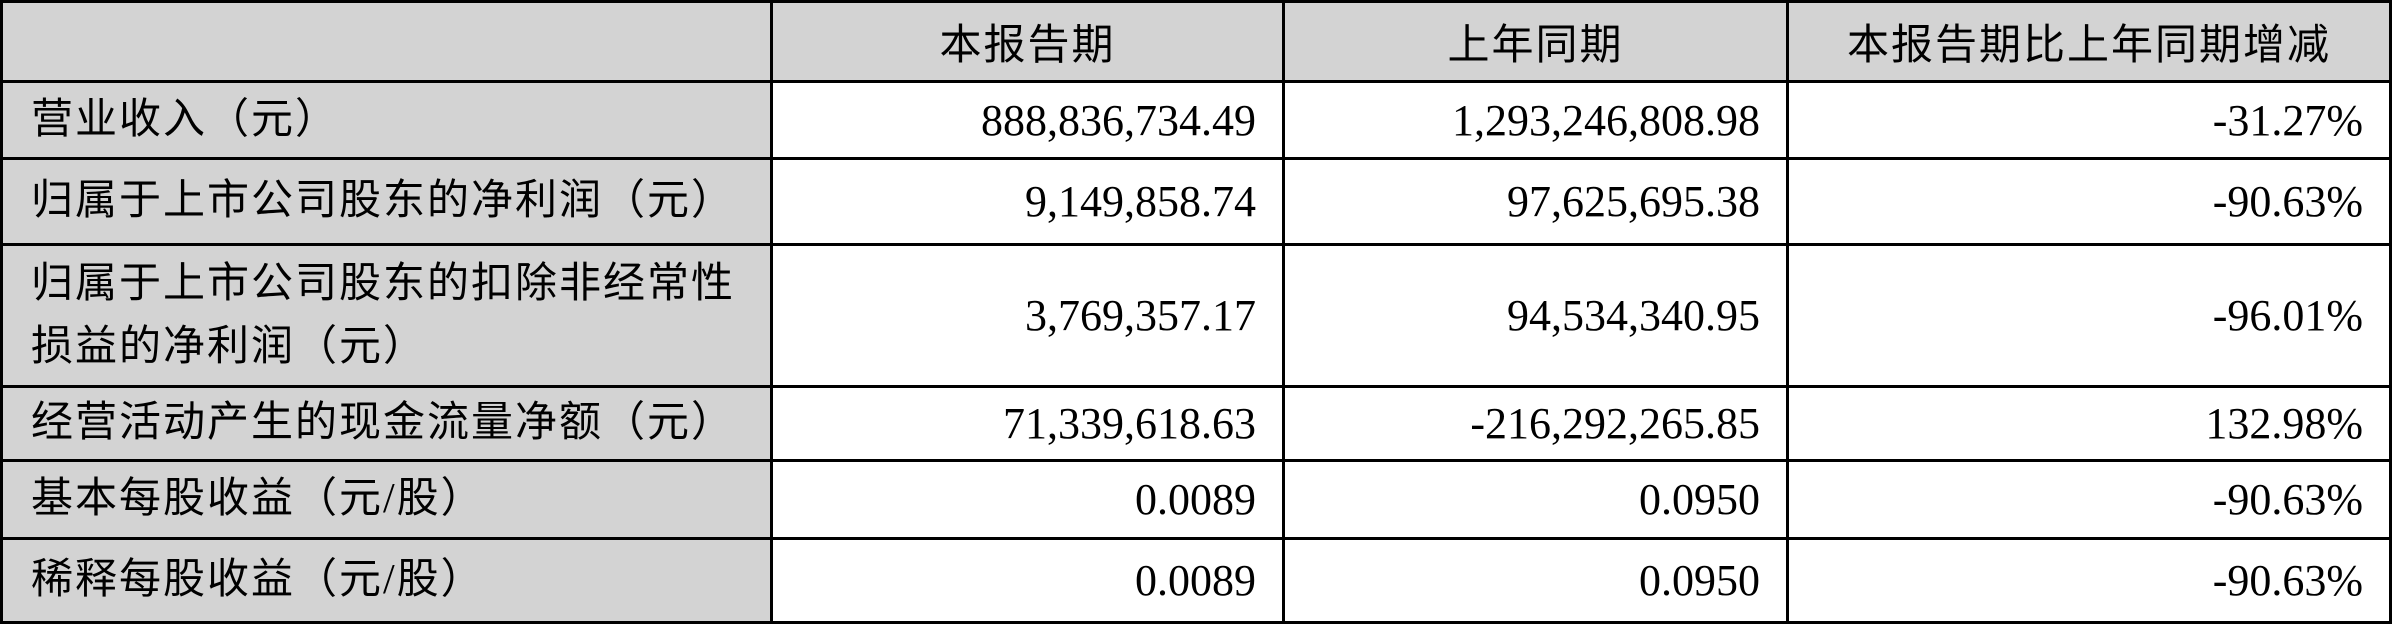 The height and width of the screenshot is (624, 2392). What do you see at coordinates (1537, 203) in the screenshot?
I see `prior-period-value: 97,625,695.38` at bounding box center [1537, 203].